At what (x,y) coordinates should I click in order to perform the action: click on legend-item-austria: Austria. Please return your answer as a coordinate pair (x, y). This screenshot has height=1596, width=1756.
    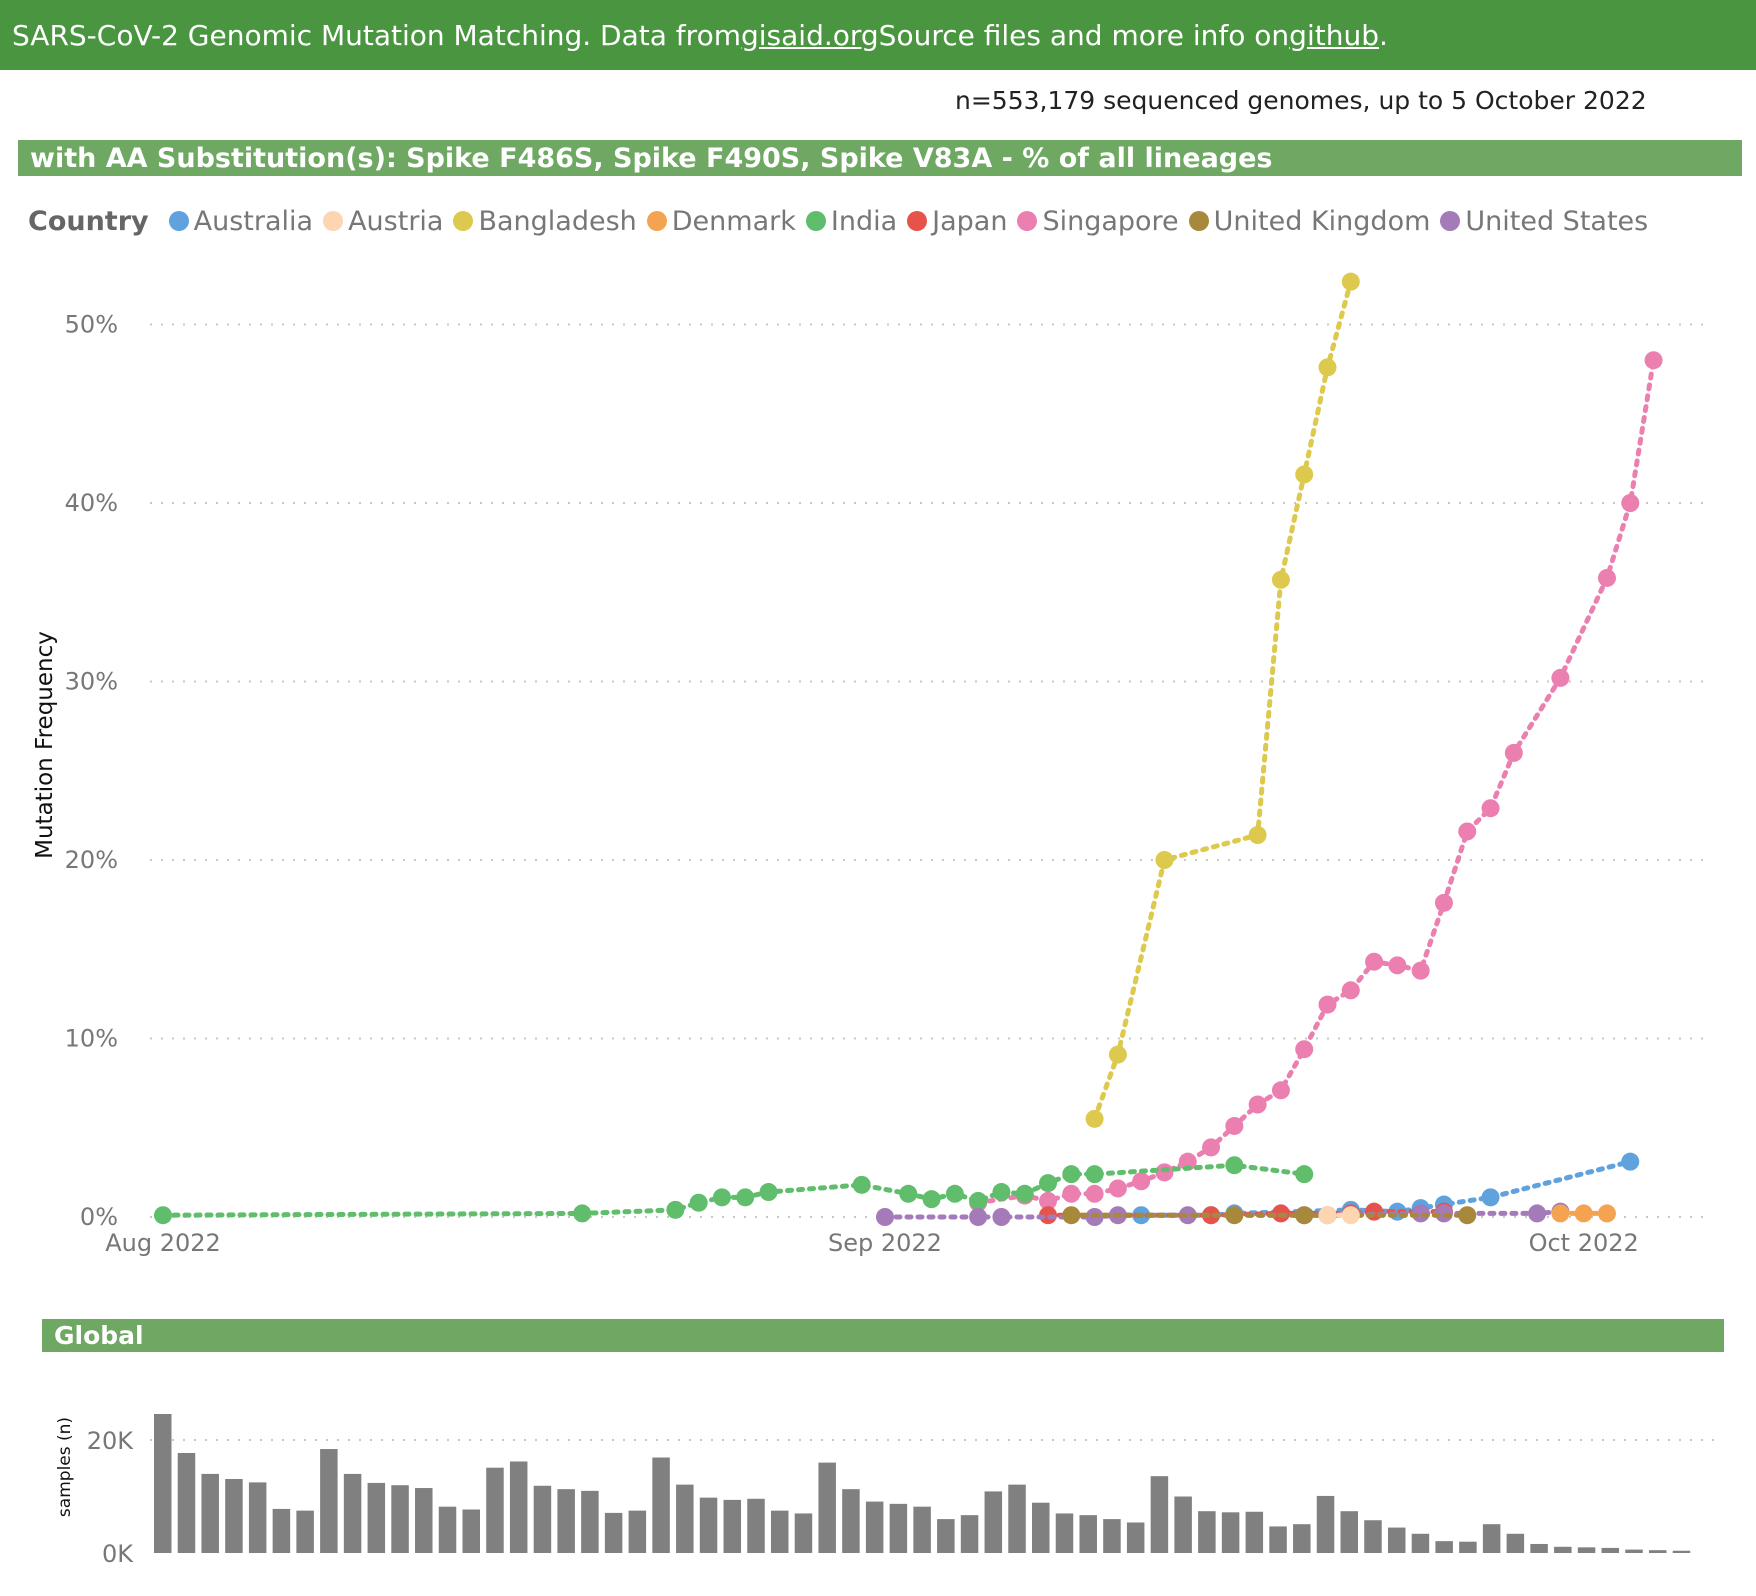
    Looking at the image, I should click on (383, 221).